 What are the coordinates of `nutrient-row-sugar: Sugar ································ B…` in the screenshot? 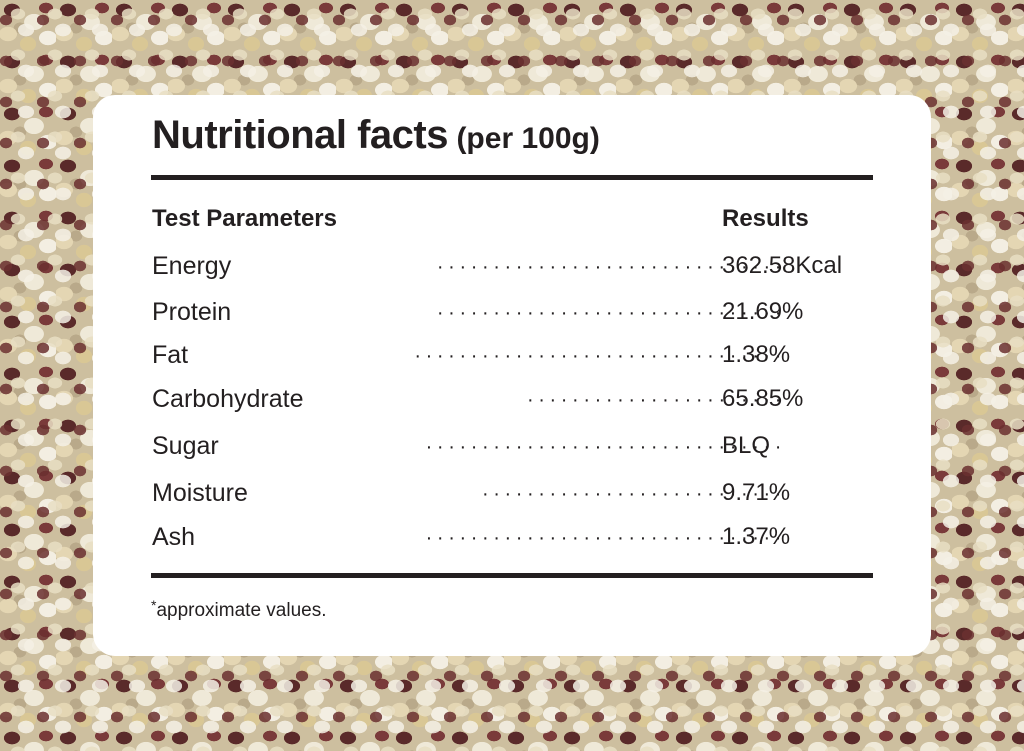 It's located at (512, 449).